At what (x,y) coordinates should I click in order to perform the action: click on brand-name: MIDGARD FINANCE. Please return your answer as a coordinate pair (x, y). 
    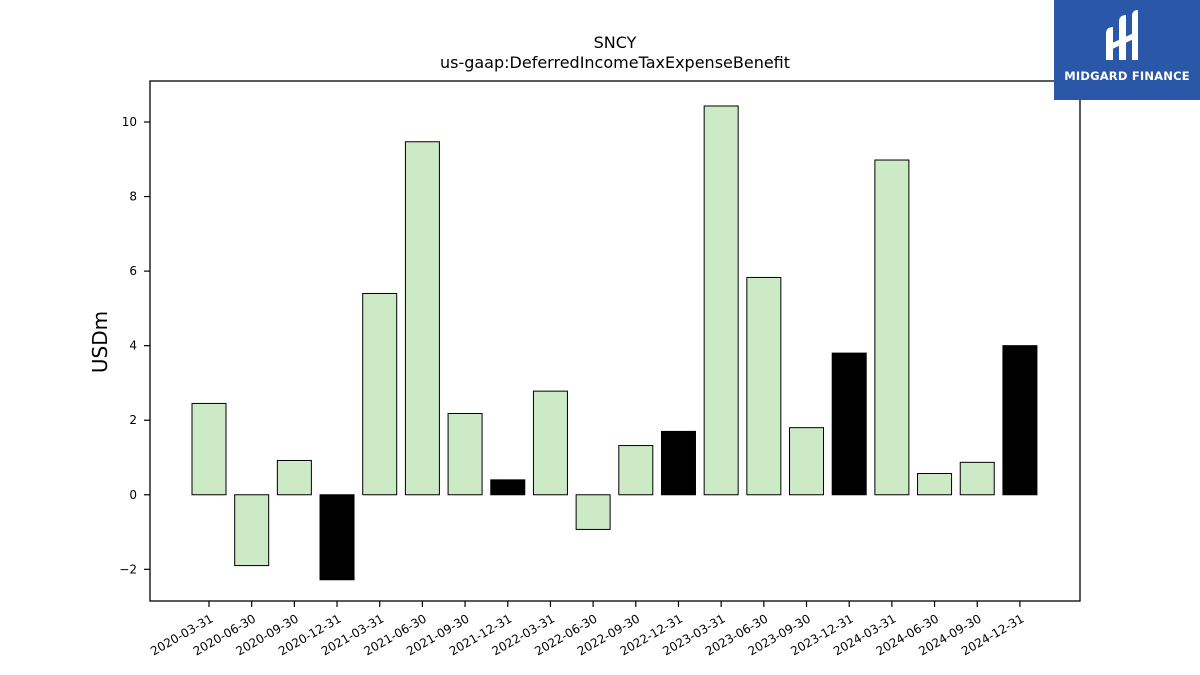
    Looking at the image, I should click on (1127, 76).